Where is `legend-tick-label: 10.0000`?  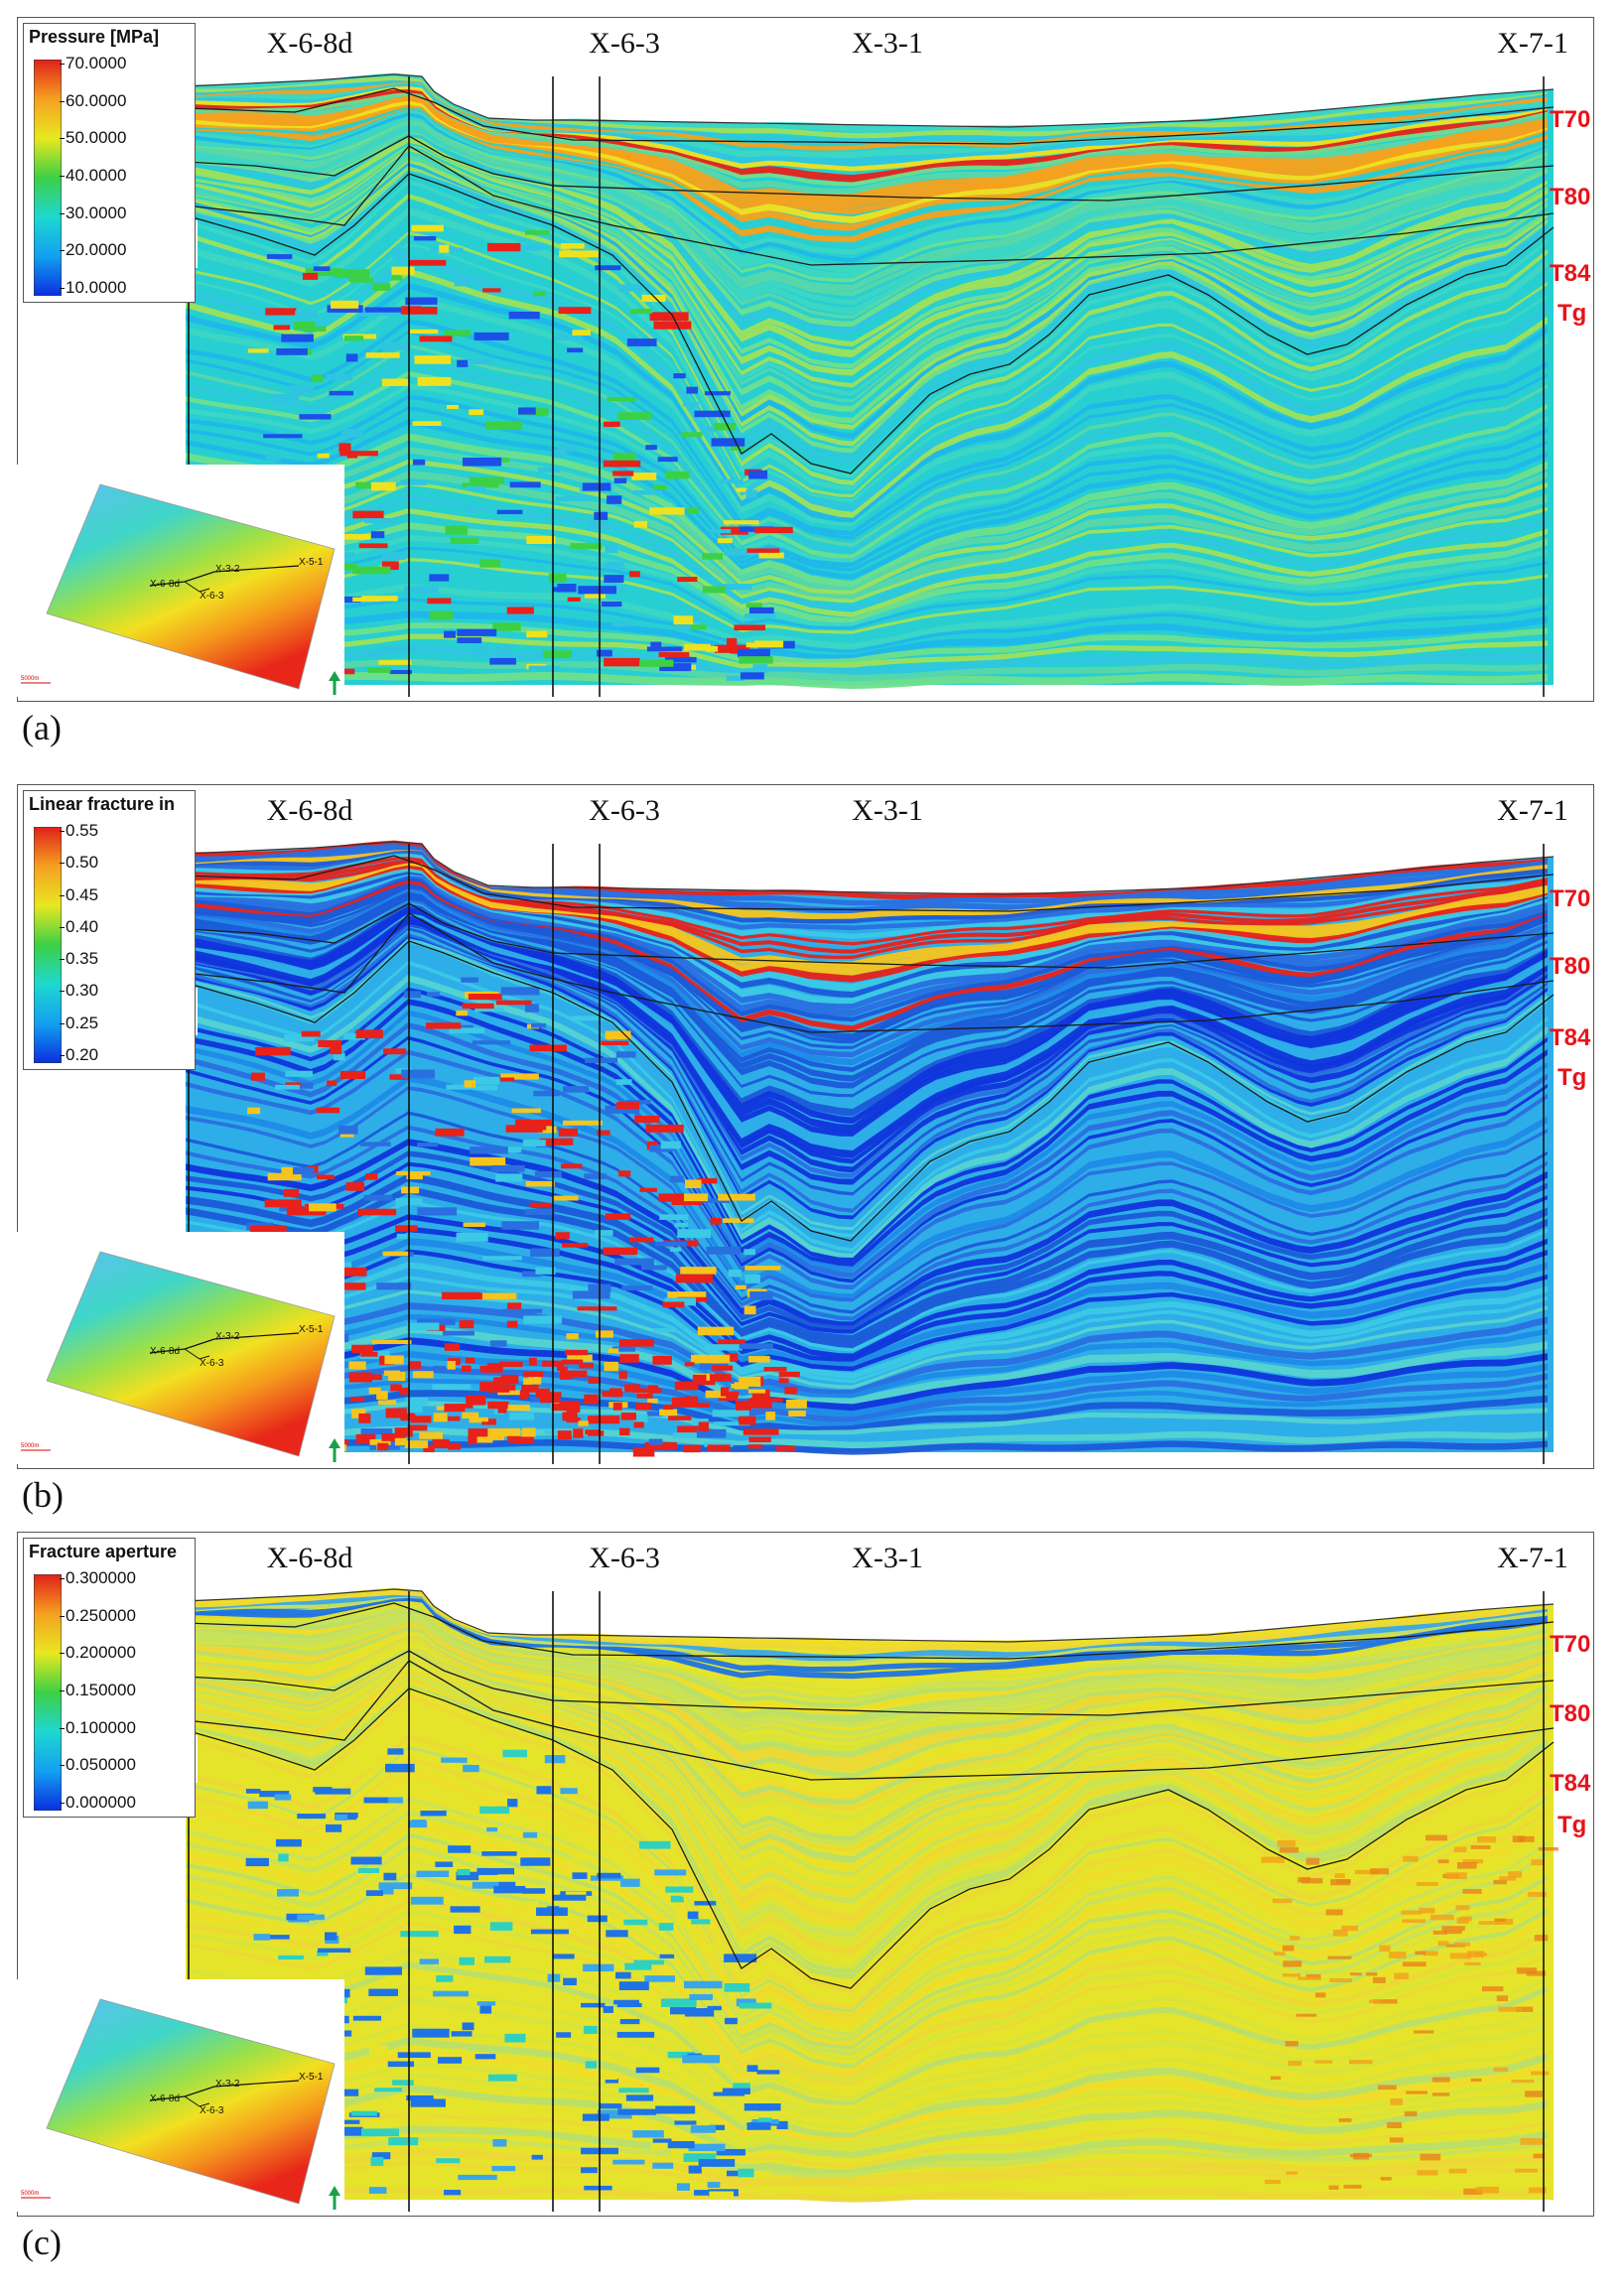 legend-tick-label: 10.0000 is located at coordinates (93, 287).